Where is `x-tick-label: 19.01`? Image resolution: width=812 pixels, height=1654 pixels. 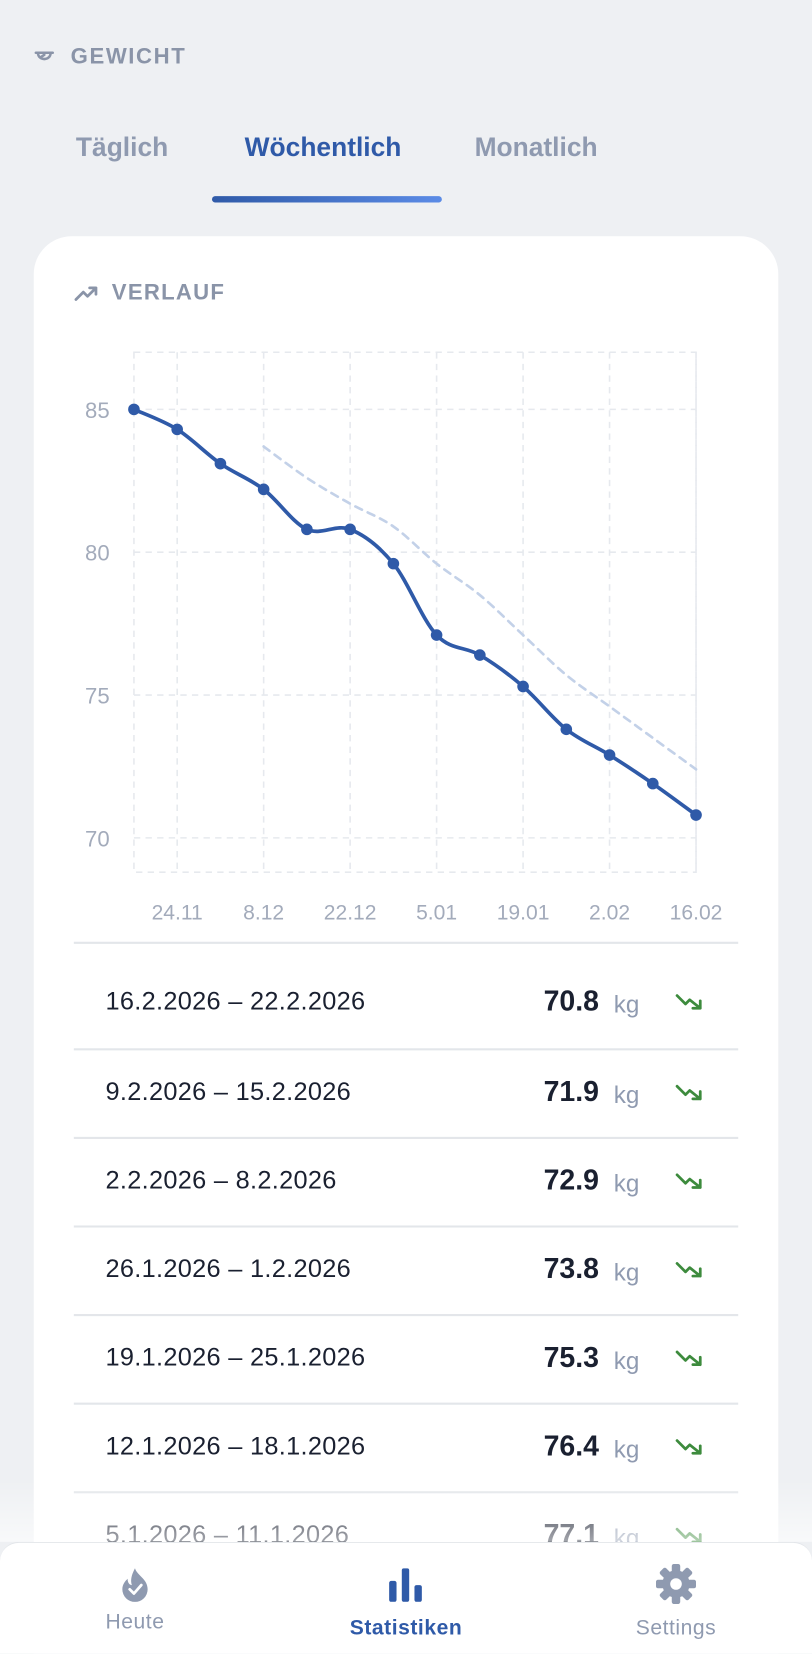 x-tick-label: 19.01 is located at coordinates (523, 913).